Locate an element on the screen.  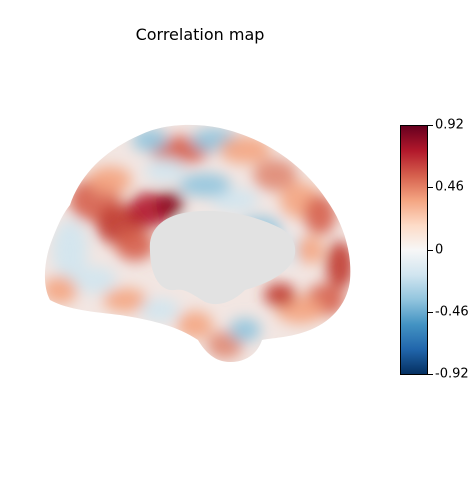
medial-wall is located at coordinates (222, 257).